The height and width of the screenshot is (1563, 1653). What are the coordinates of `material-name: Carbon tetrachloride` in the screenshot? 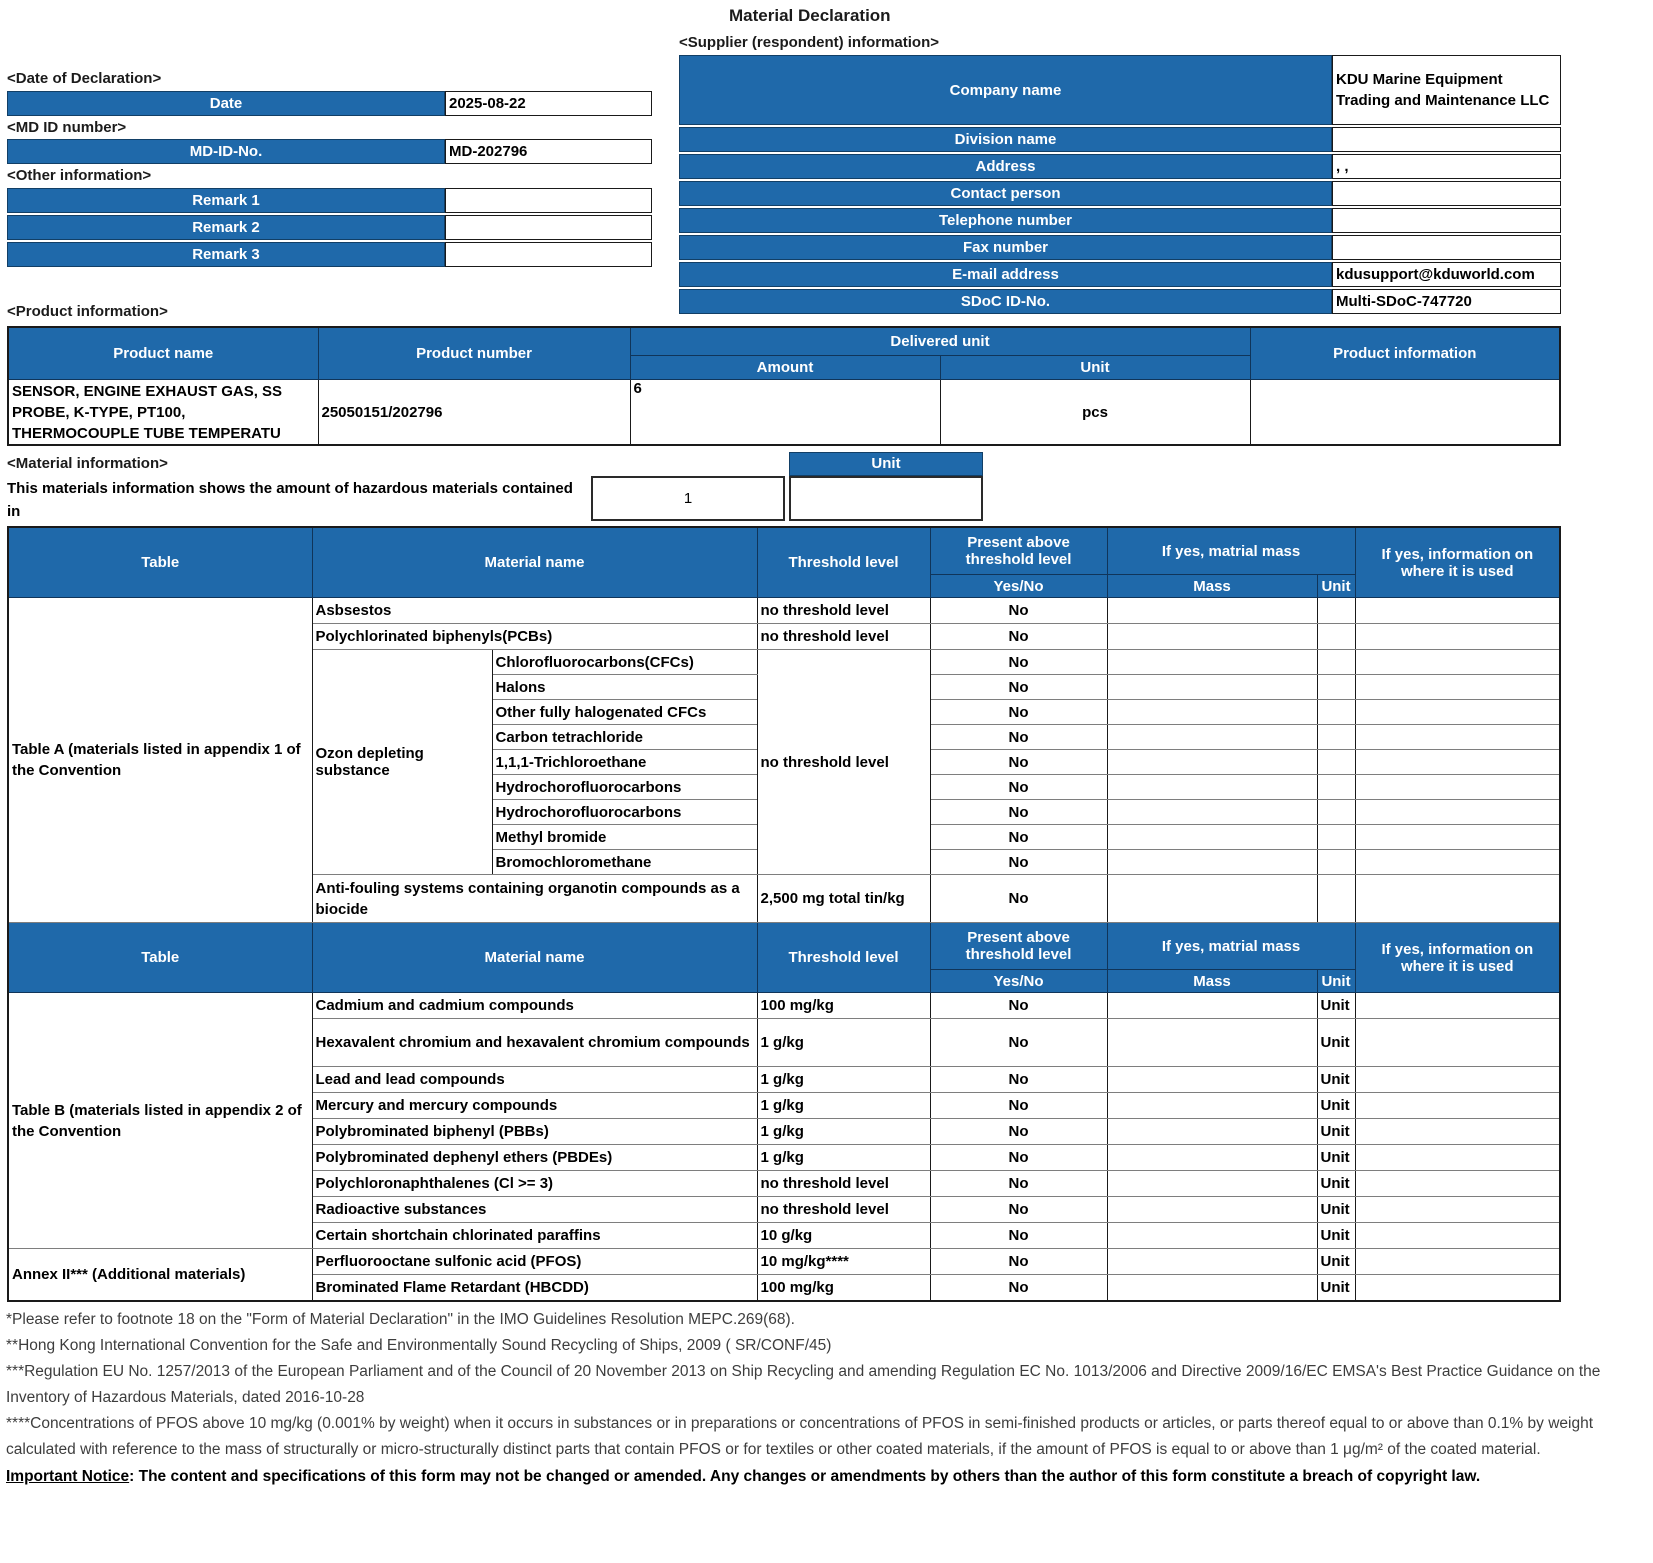 It's located at (624, 737).